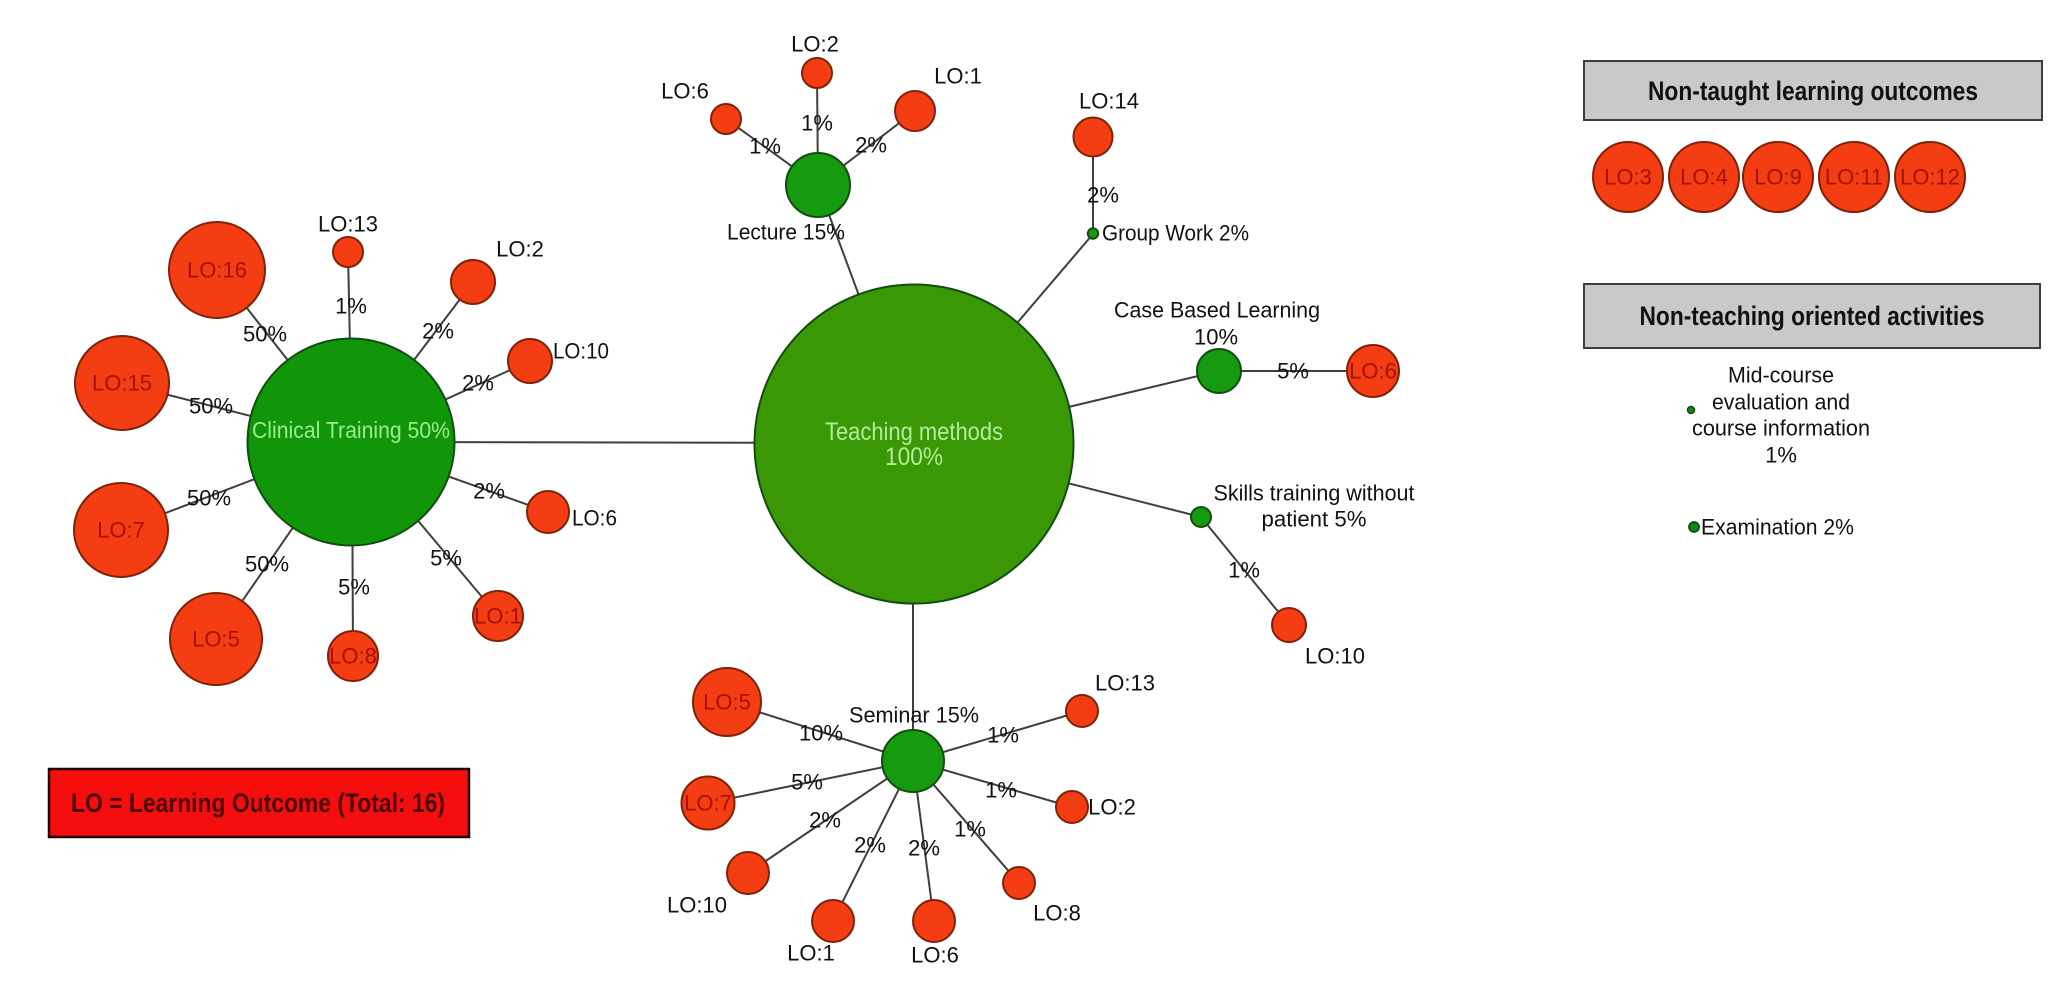  What do you see at coordinates (351, 430) in the screenshot?
I see `svg-text: Clinical Training 50%` at bounding box center [351, 430].